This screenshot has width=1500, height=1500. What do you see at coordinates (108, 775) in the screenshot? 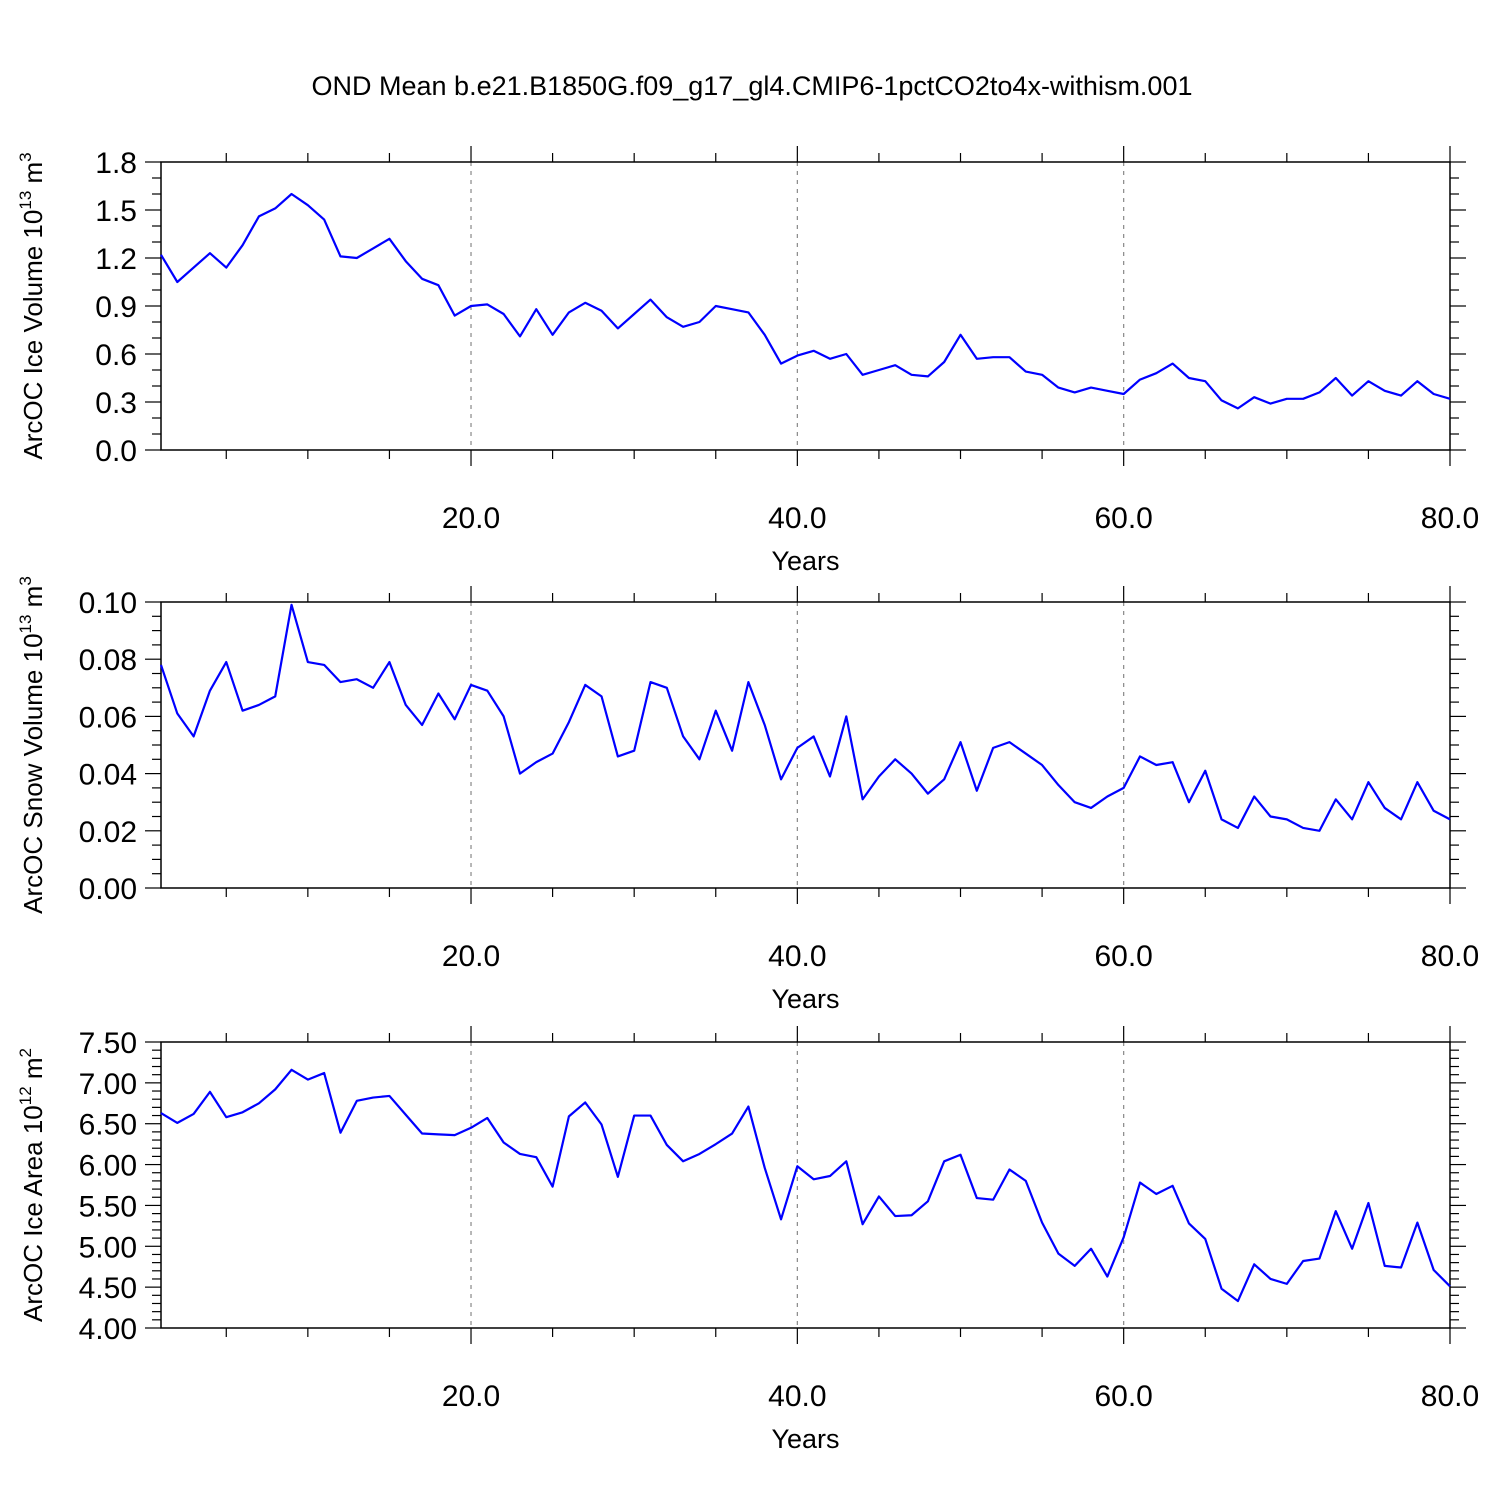
I see `y-tick-label: 0.04` at bounding box center [108, 775].